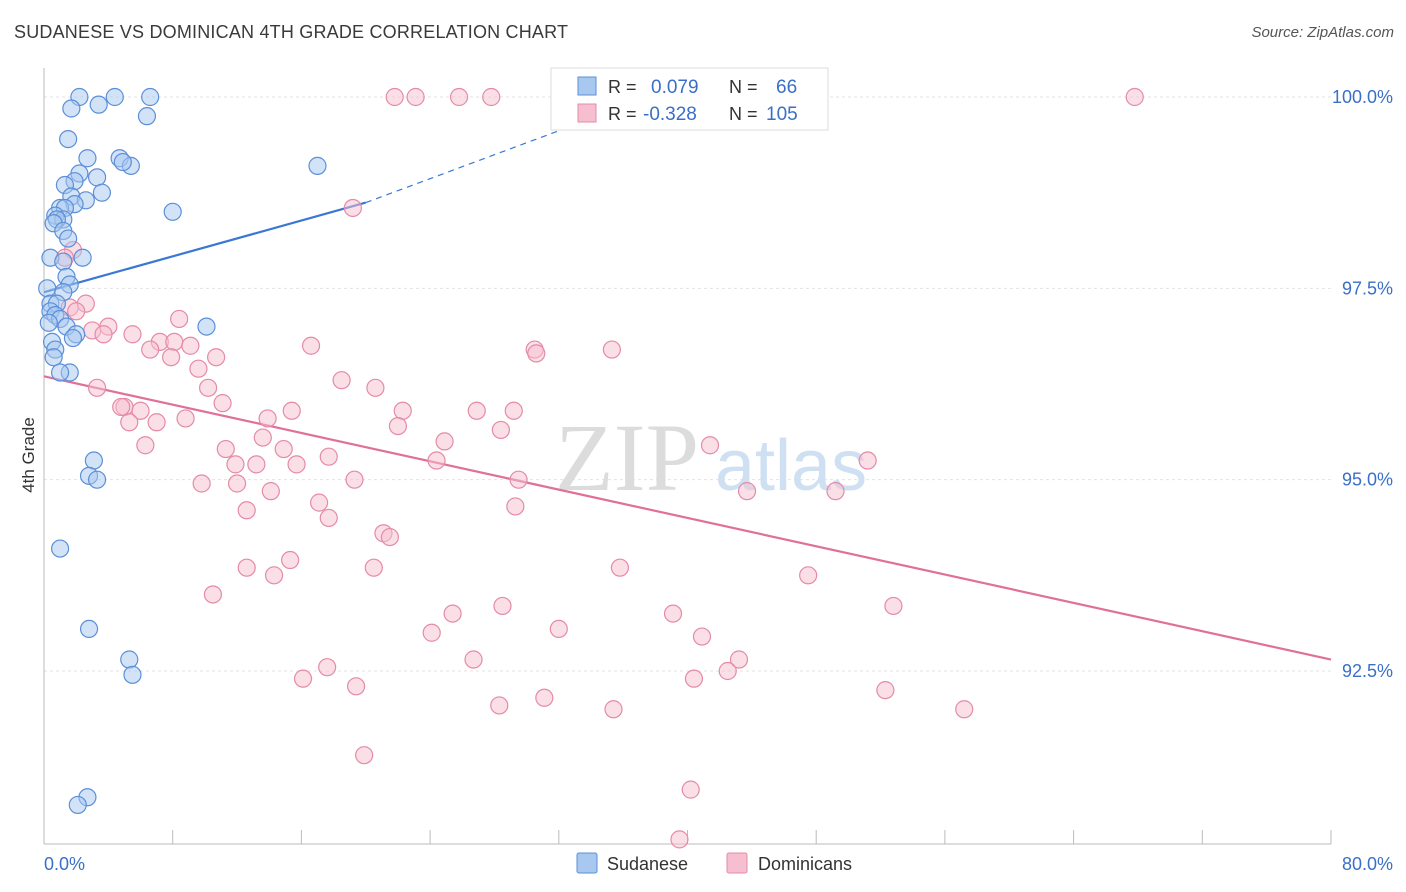 This screenshot has width=1406, height=892. Describe the element at coordinates (670, 114) in the screenshot. I see `r-value-2: -0.328` at that location.